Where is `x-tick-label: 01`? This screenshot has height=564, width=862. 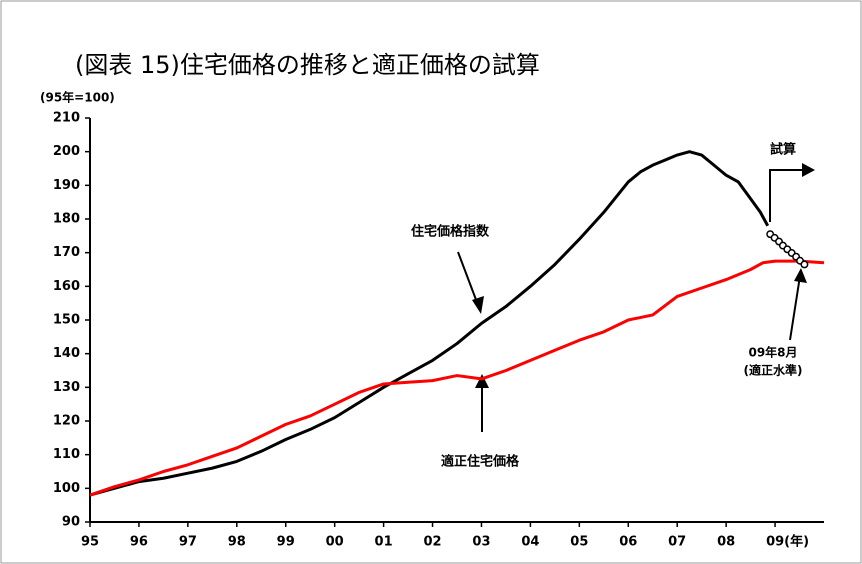
x-tick-label: 01 is located at coordinates (384, 542).